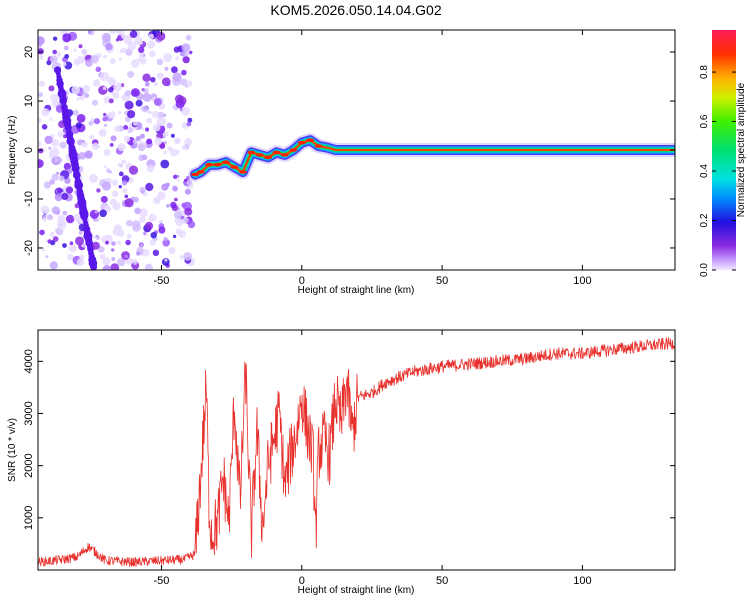  Describe the element at coordinates (356, 290) in the screenshot. I see `spectrogram-x-label: Height of straight line (km)` at that location.